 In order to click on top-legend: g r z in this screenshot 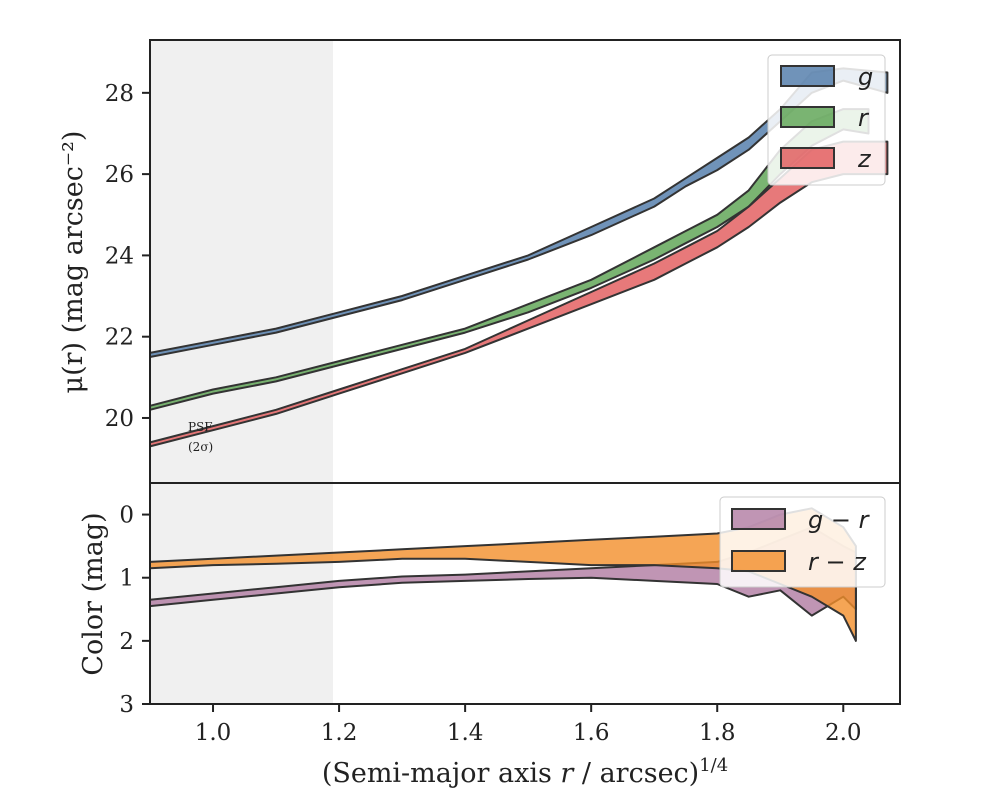, I will do `click(826, 120)`.